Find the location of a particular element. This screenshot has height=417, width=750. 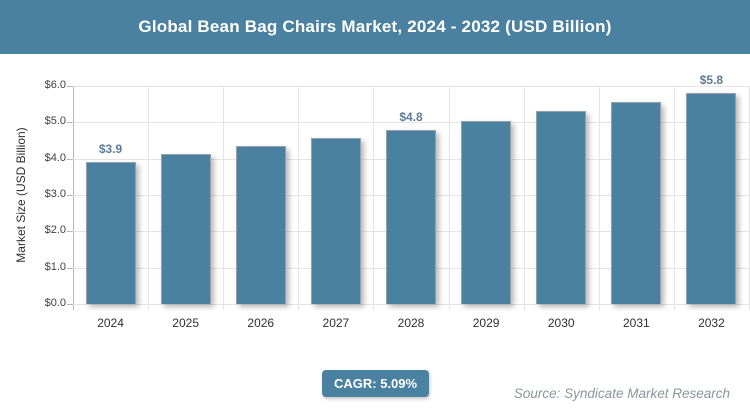

x-tick-label: 2030 is located at coordinates (561, 323).